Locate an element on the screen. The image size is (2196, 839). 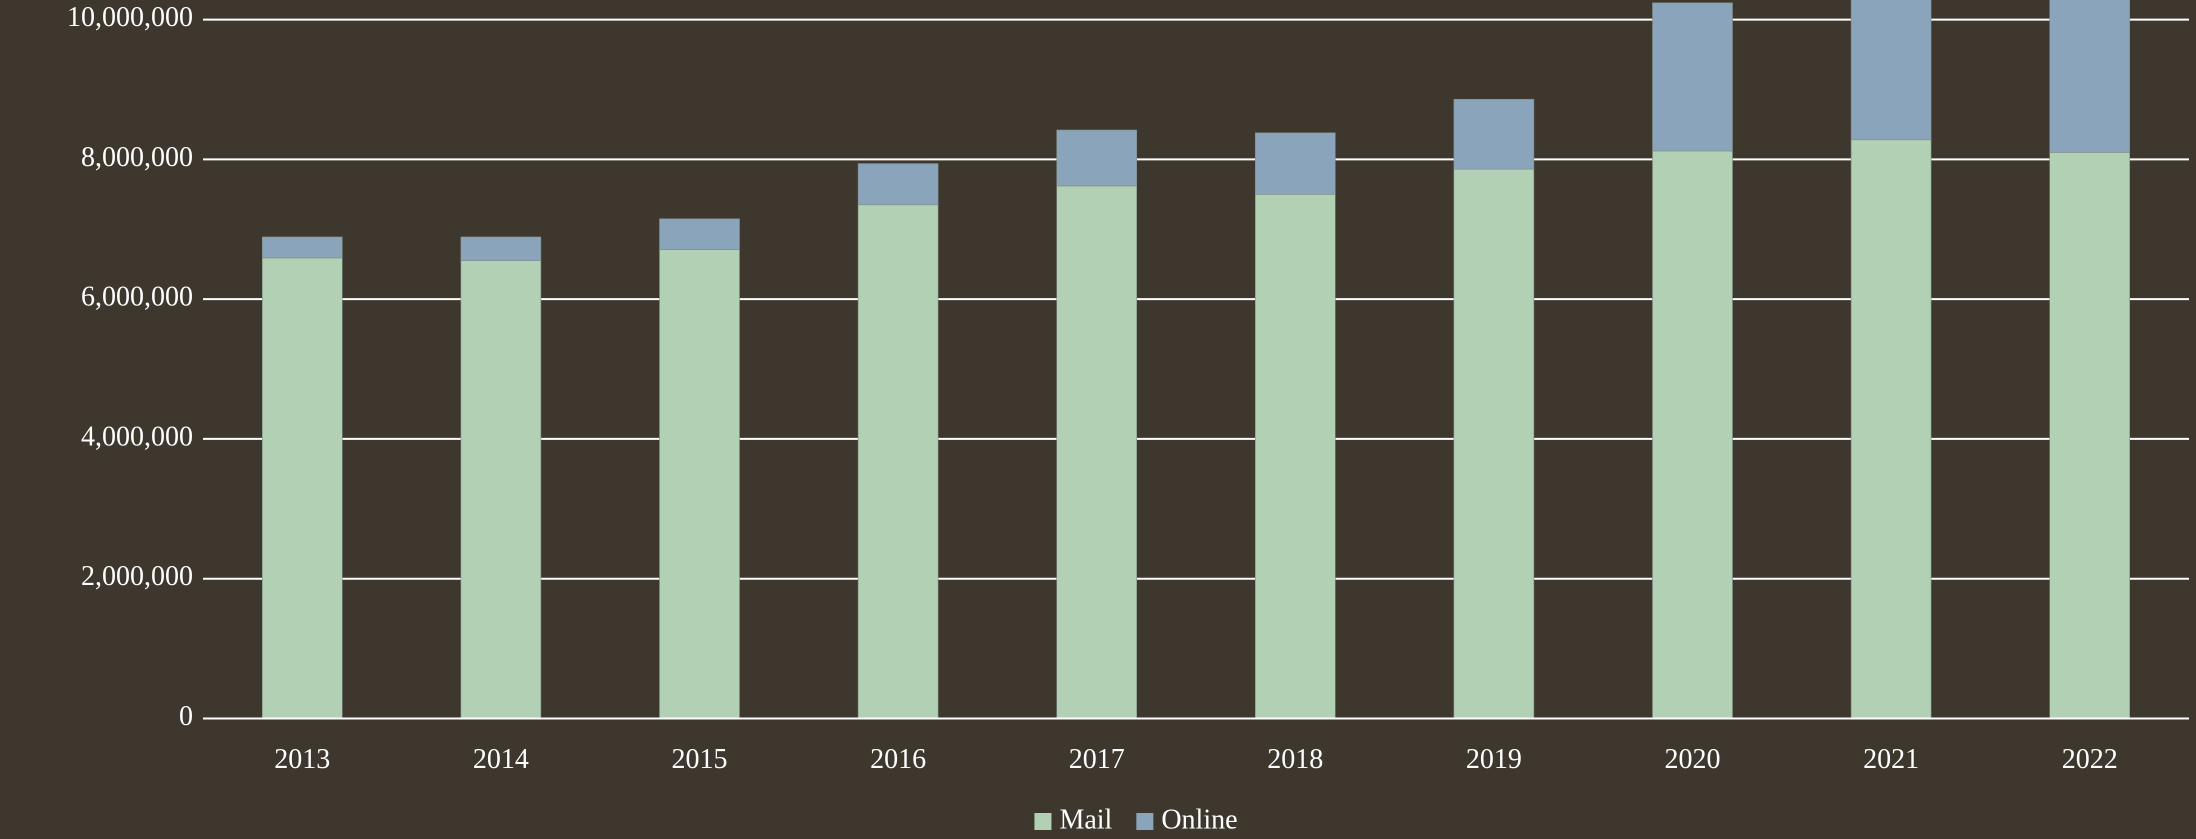
legend-label: Online is located at coordinates (1199, 819).